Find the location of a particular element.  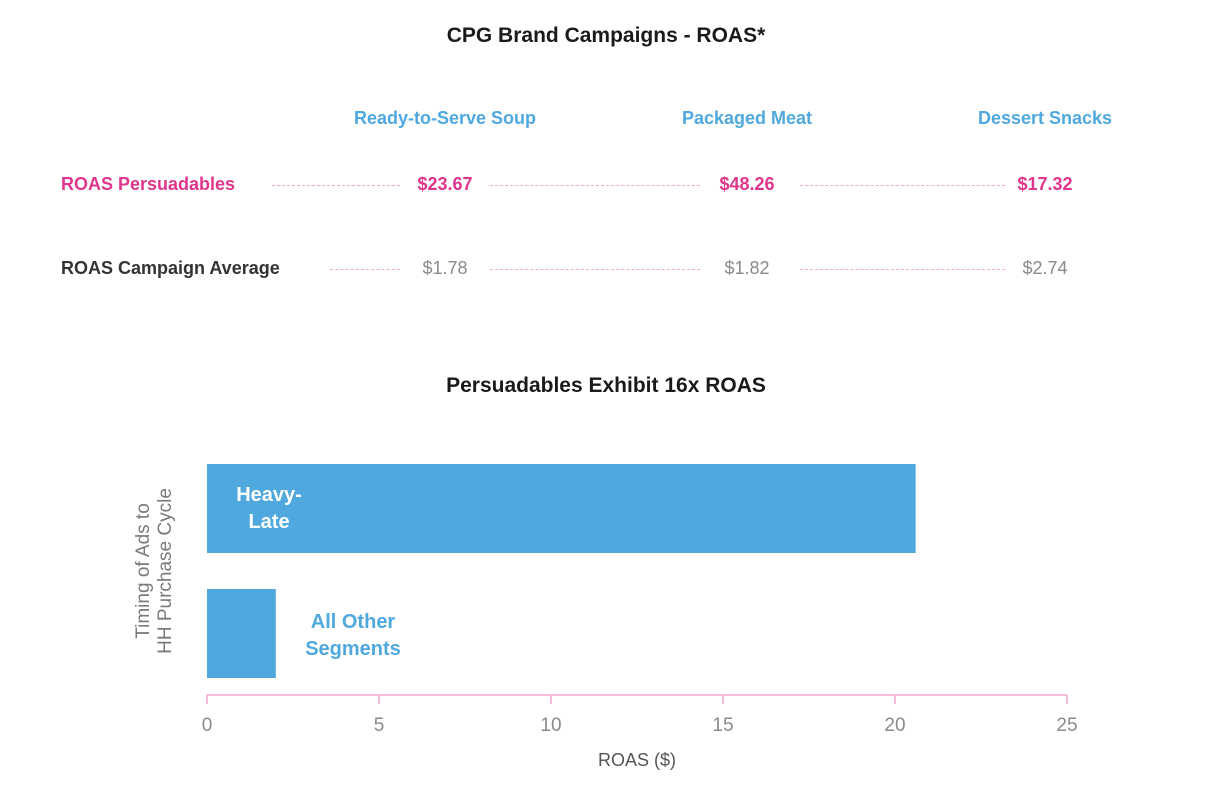

table-title: CPG Brand Campaigns - ROAS* is located at coordinates (606, 35).